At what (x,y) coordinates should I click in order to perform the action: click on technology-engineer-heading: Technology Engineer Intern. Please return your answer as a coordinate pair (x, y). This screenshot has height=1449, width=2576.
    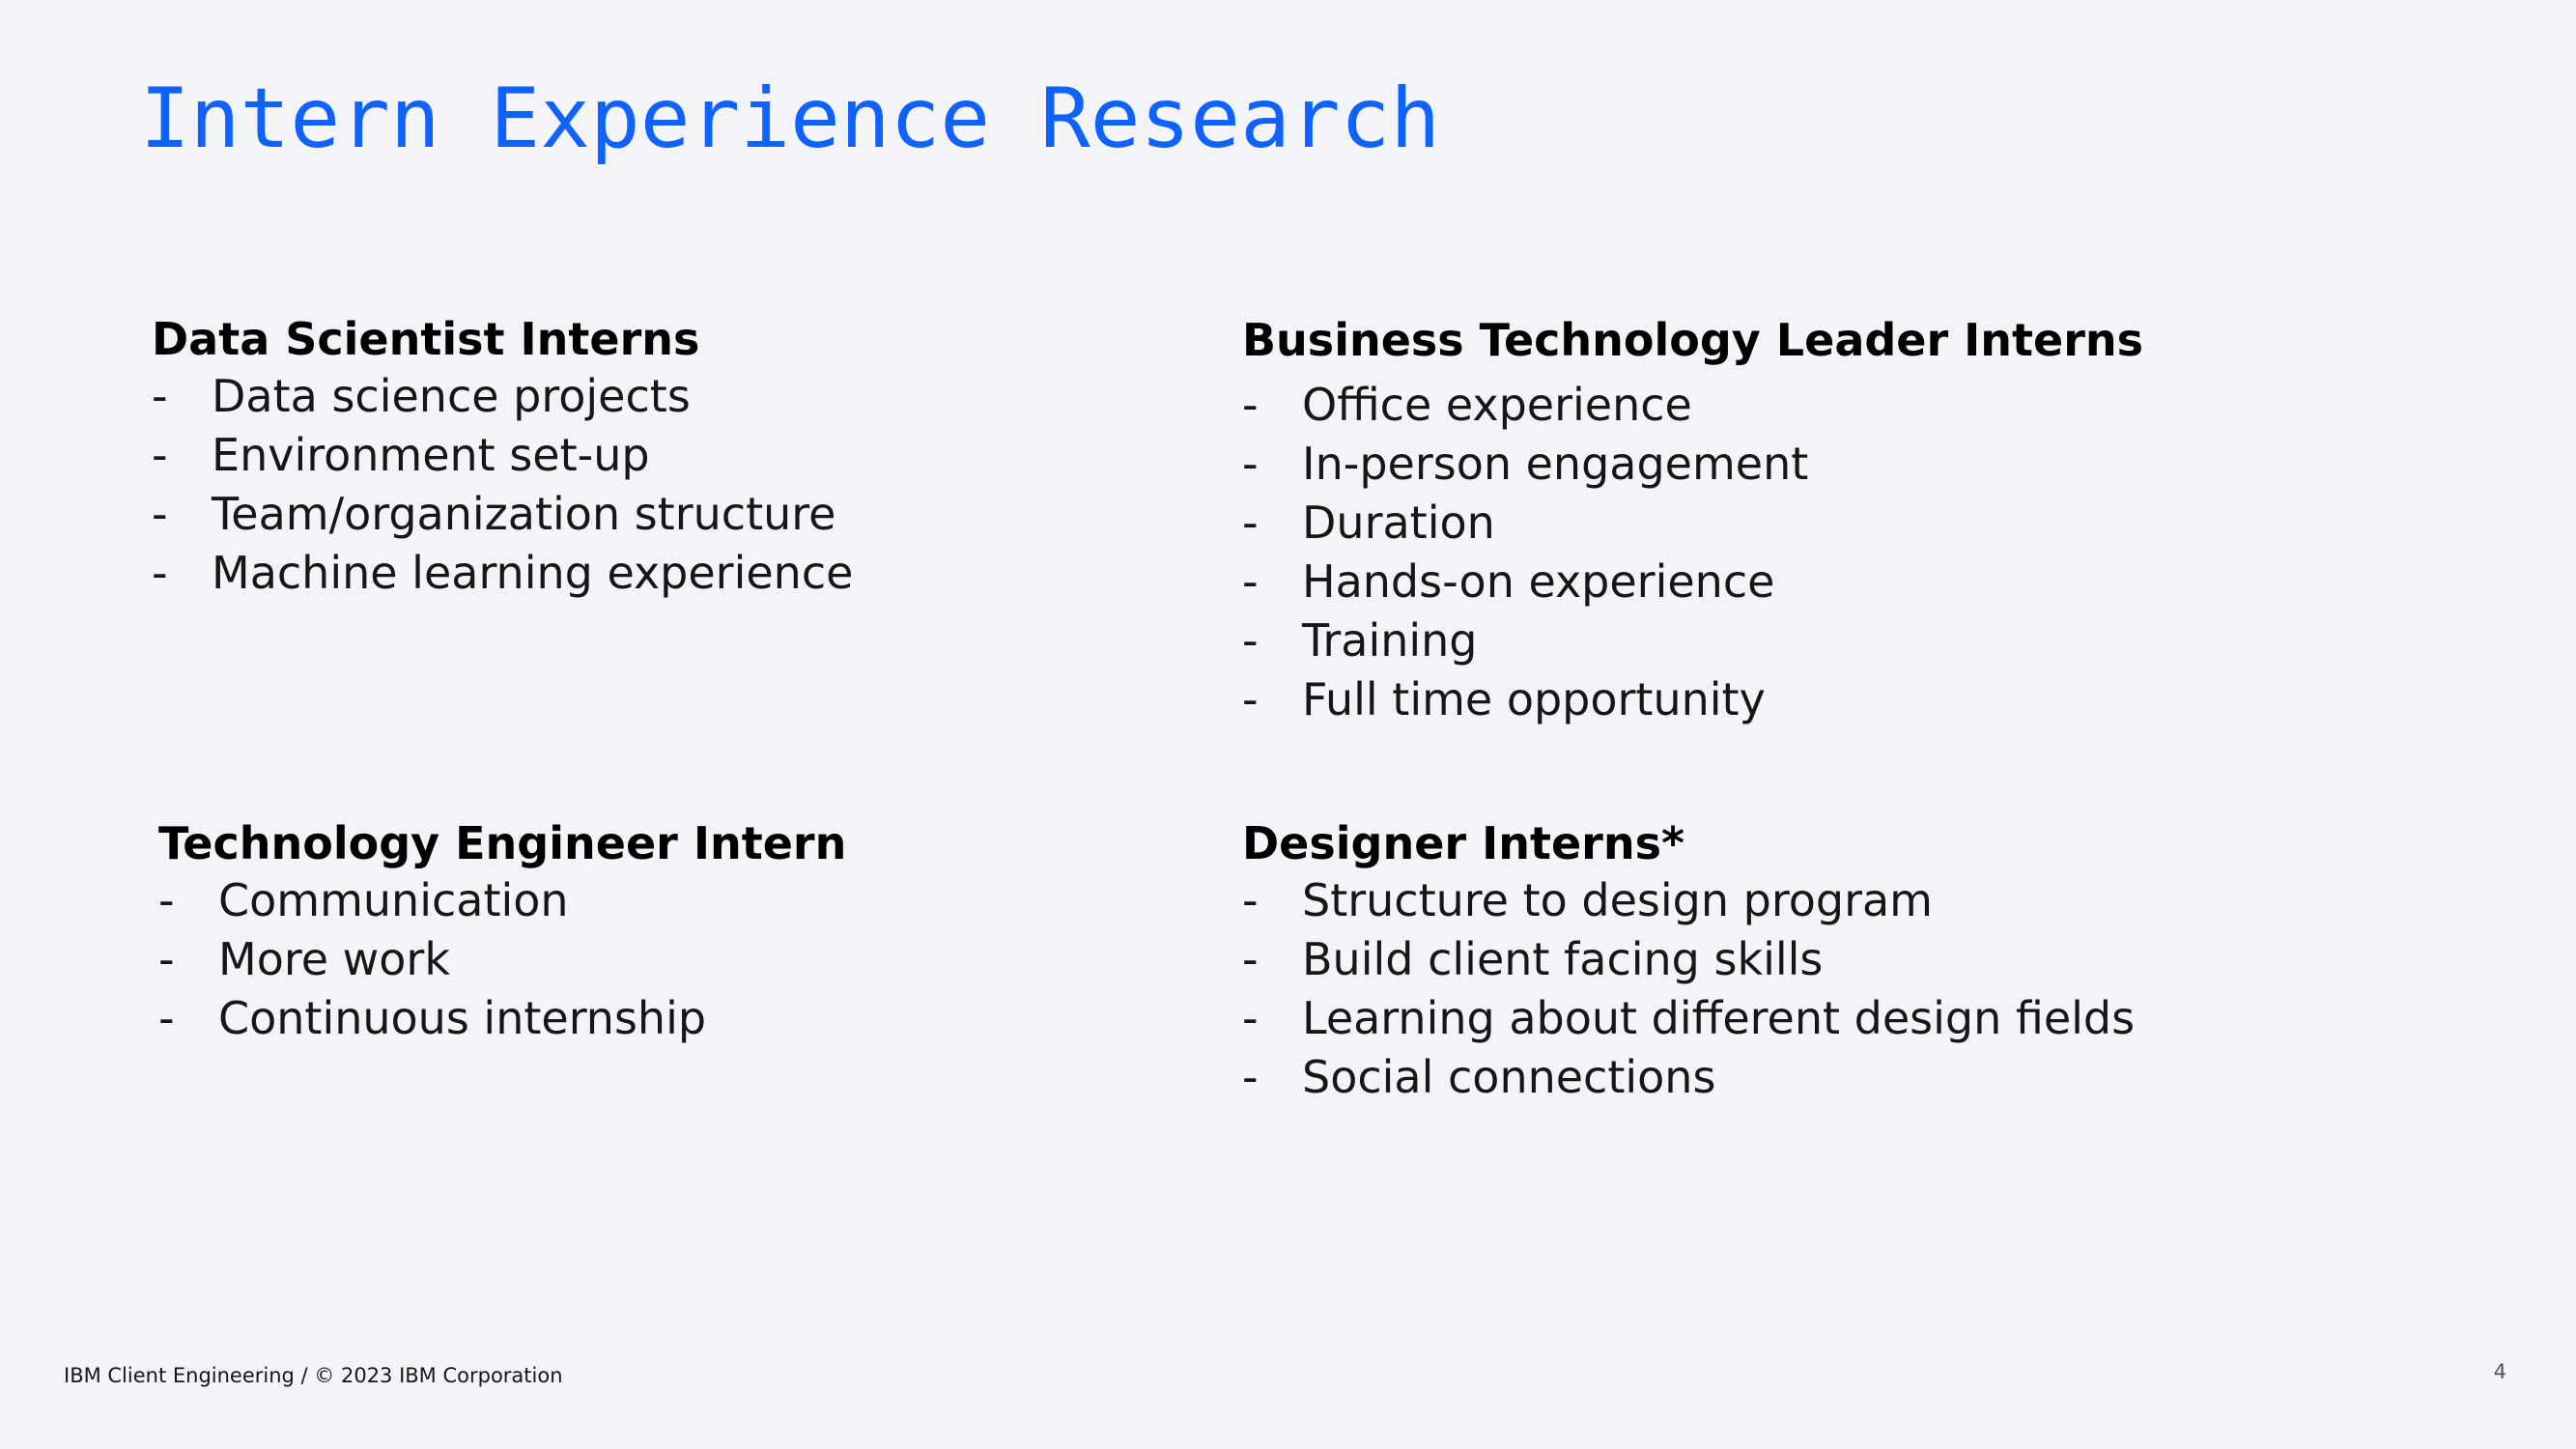
    Looking at the image, I should click on (502, 843).